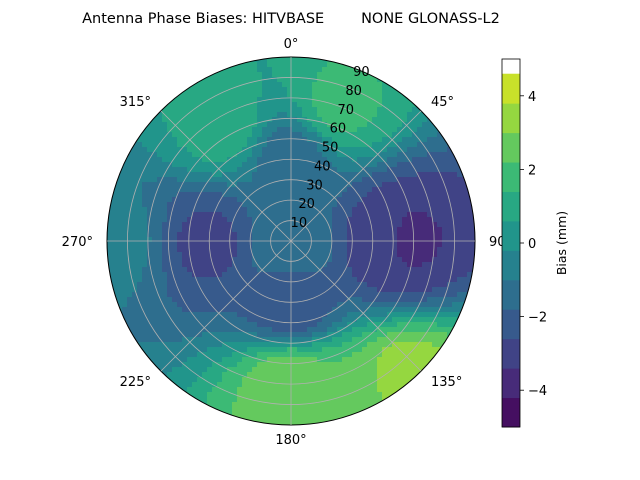  I want to click on colorbar-tick-label: −2, so click(537, 318).